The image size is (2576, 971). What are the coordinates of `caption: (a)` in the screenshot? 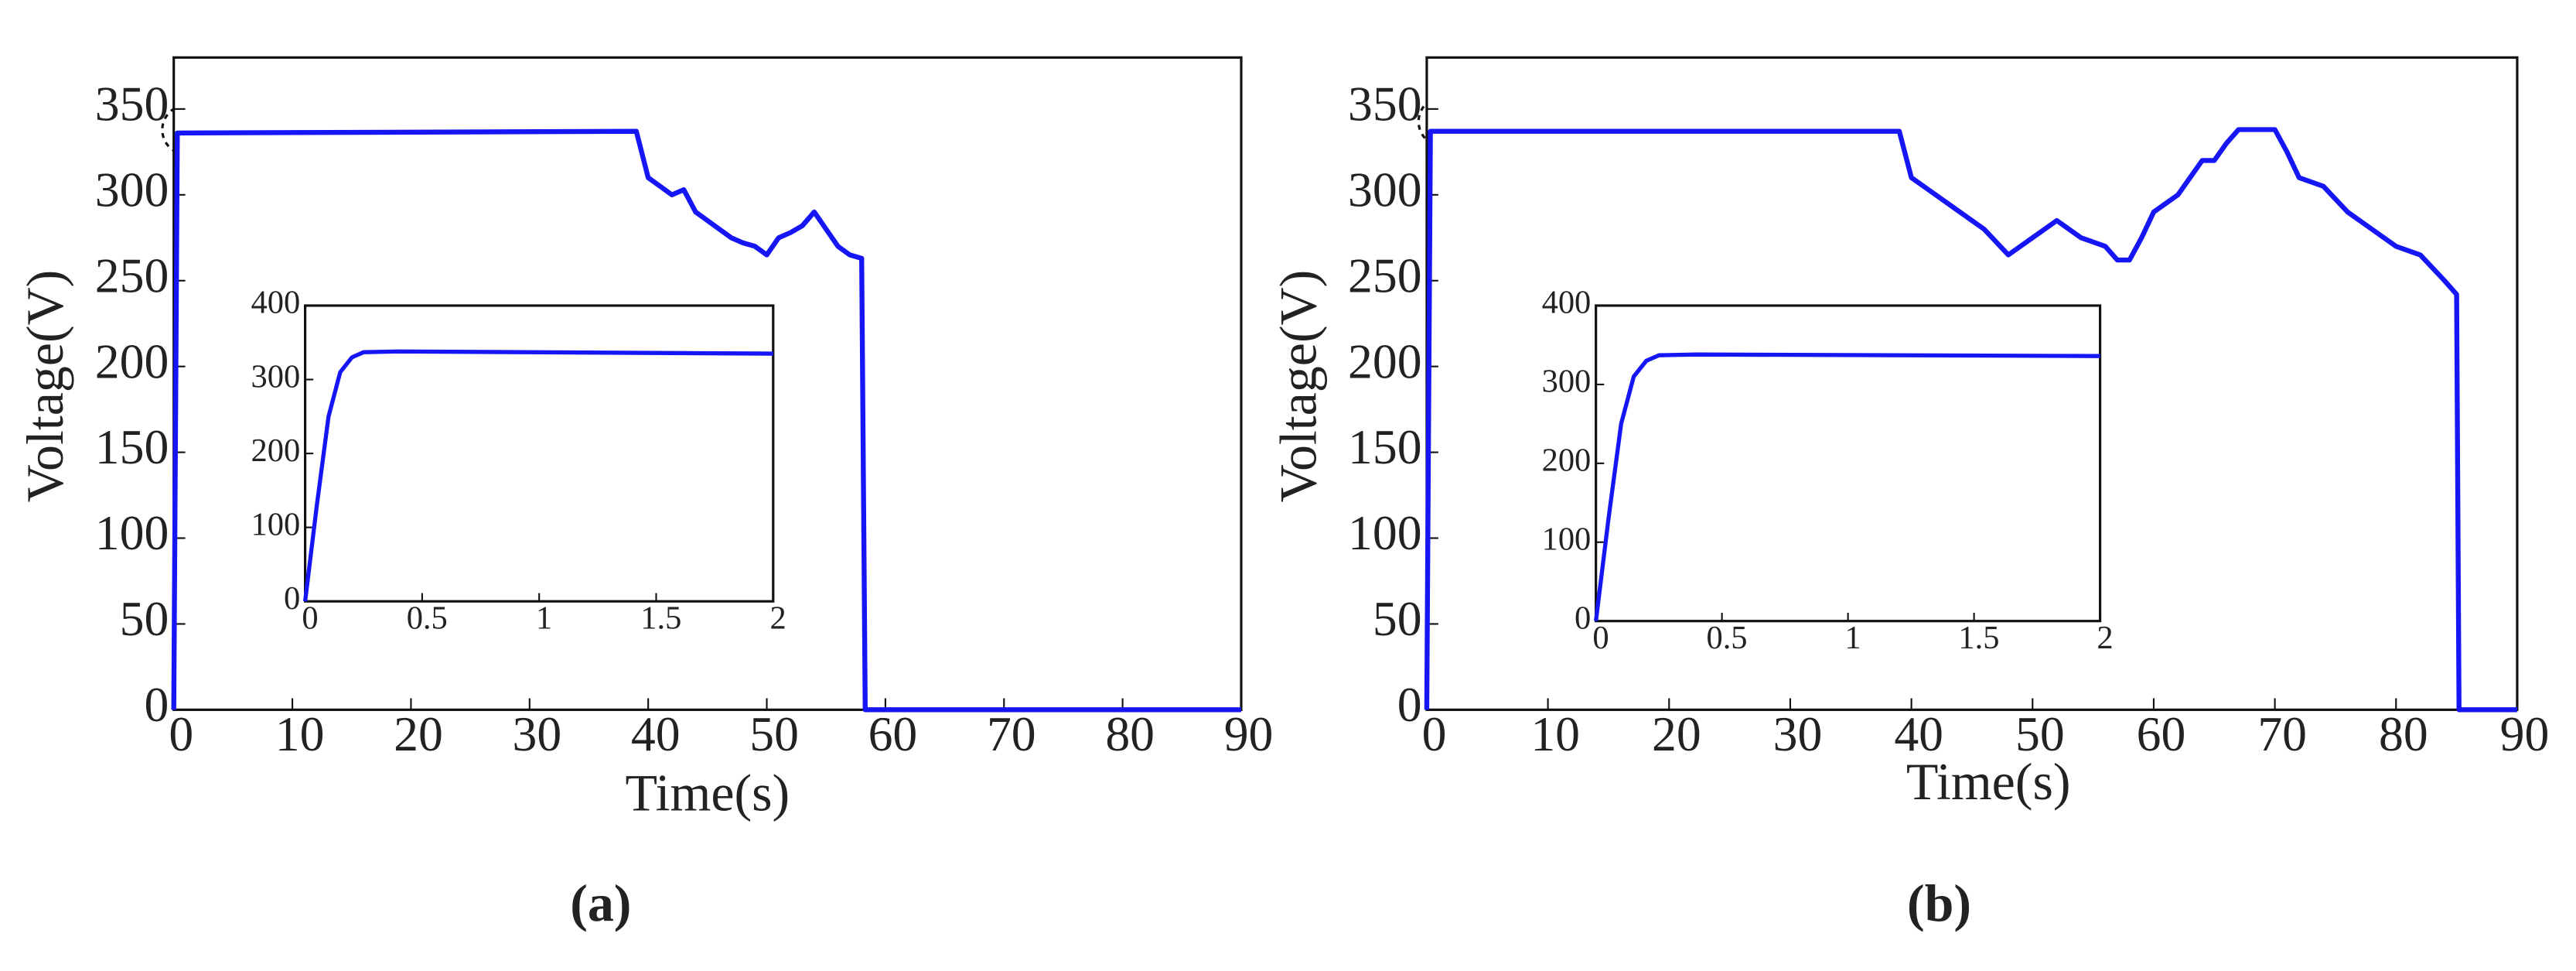 It's located at (600, 903).